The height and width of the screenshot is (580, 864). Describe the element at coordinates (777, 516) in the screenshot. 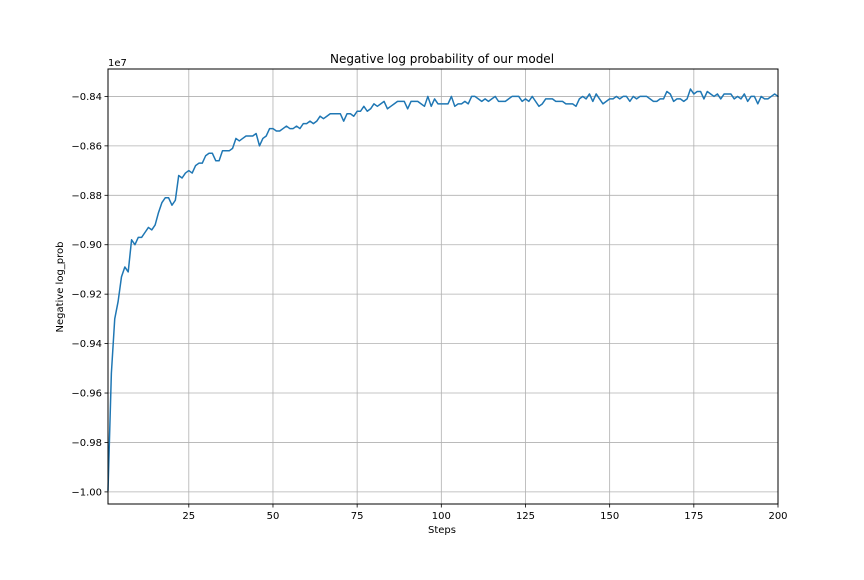

I see `x-tick-label: 200` at that location.